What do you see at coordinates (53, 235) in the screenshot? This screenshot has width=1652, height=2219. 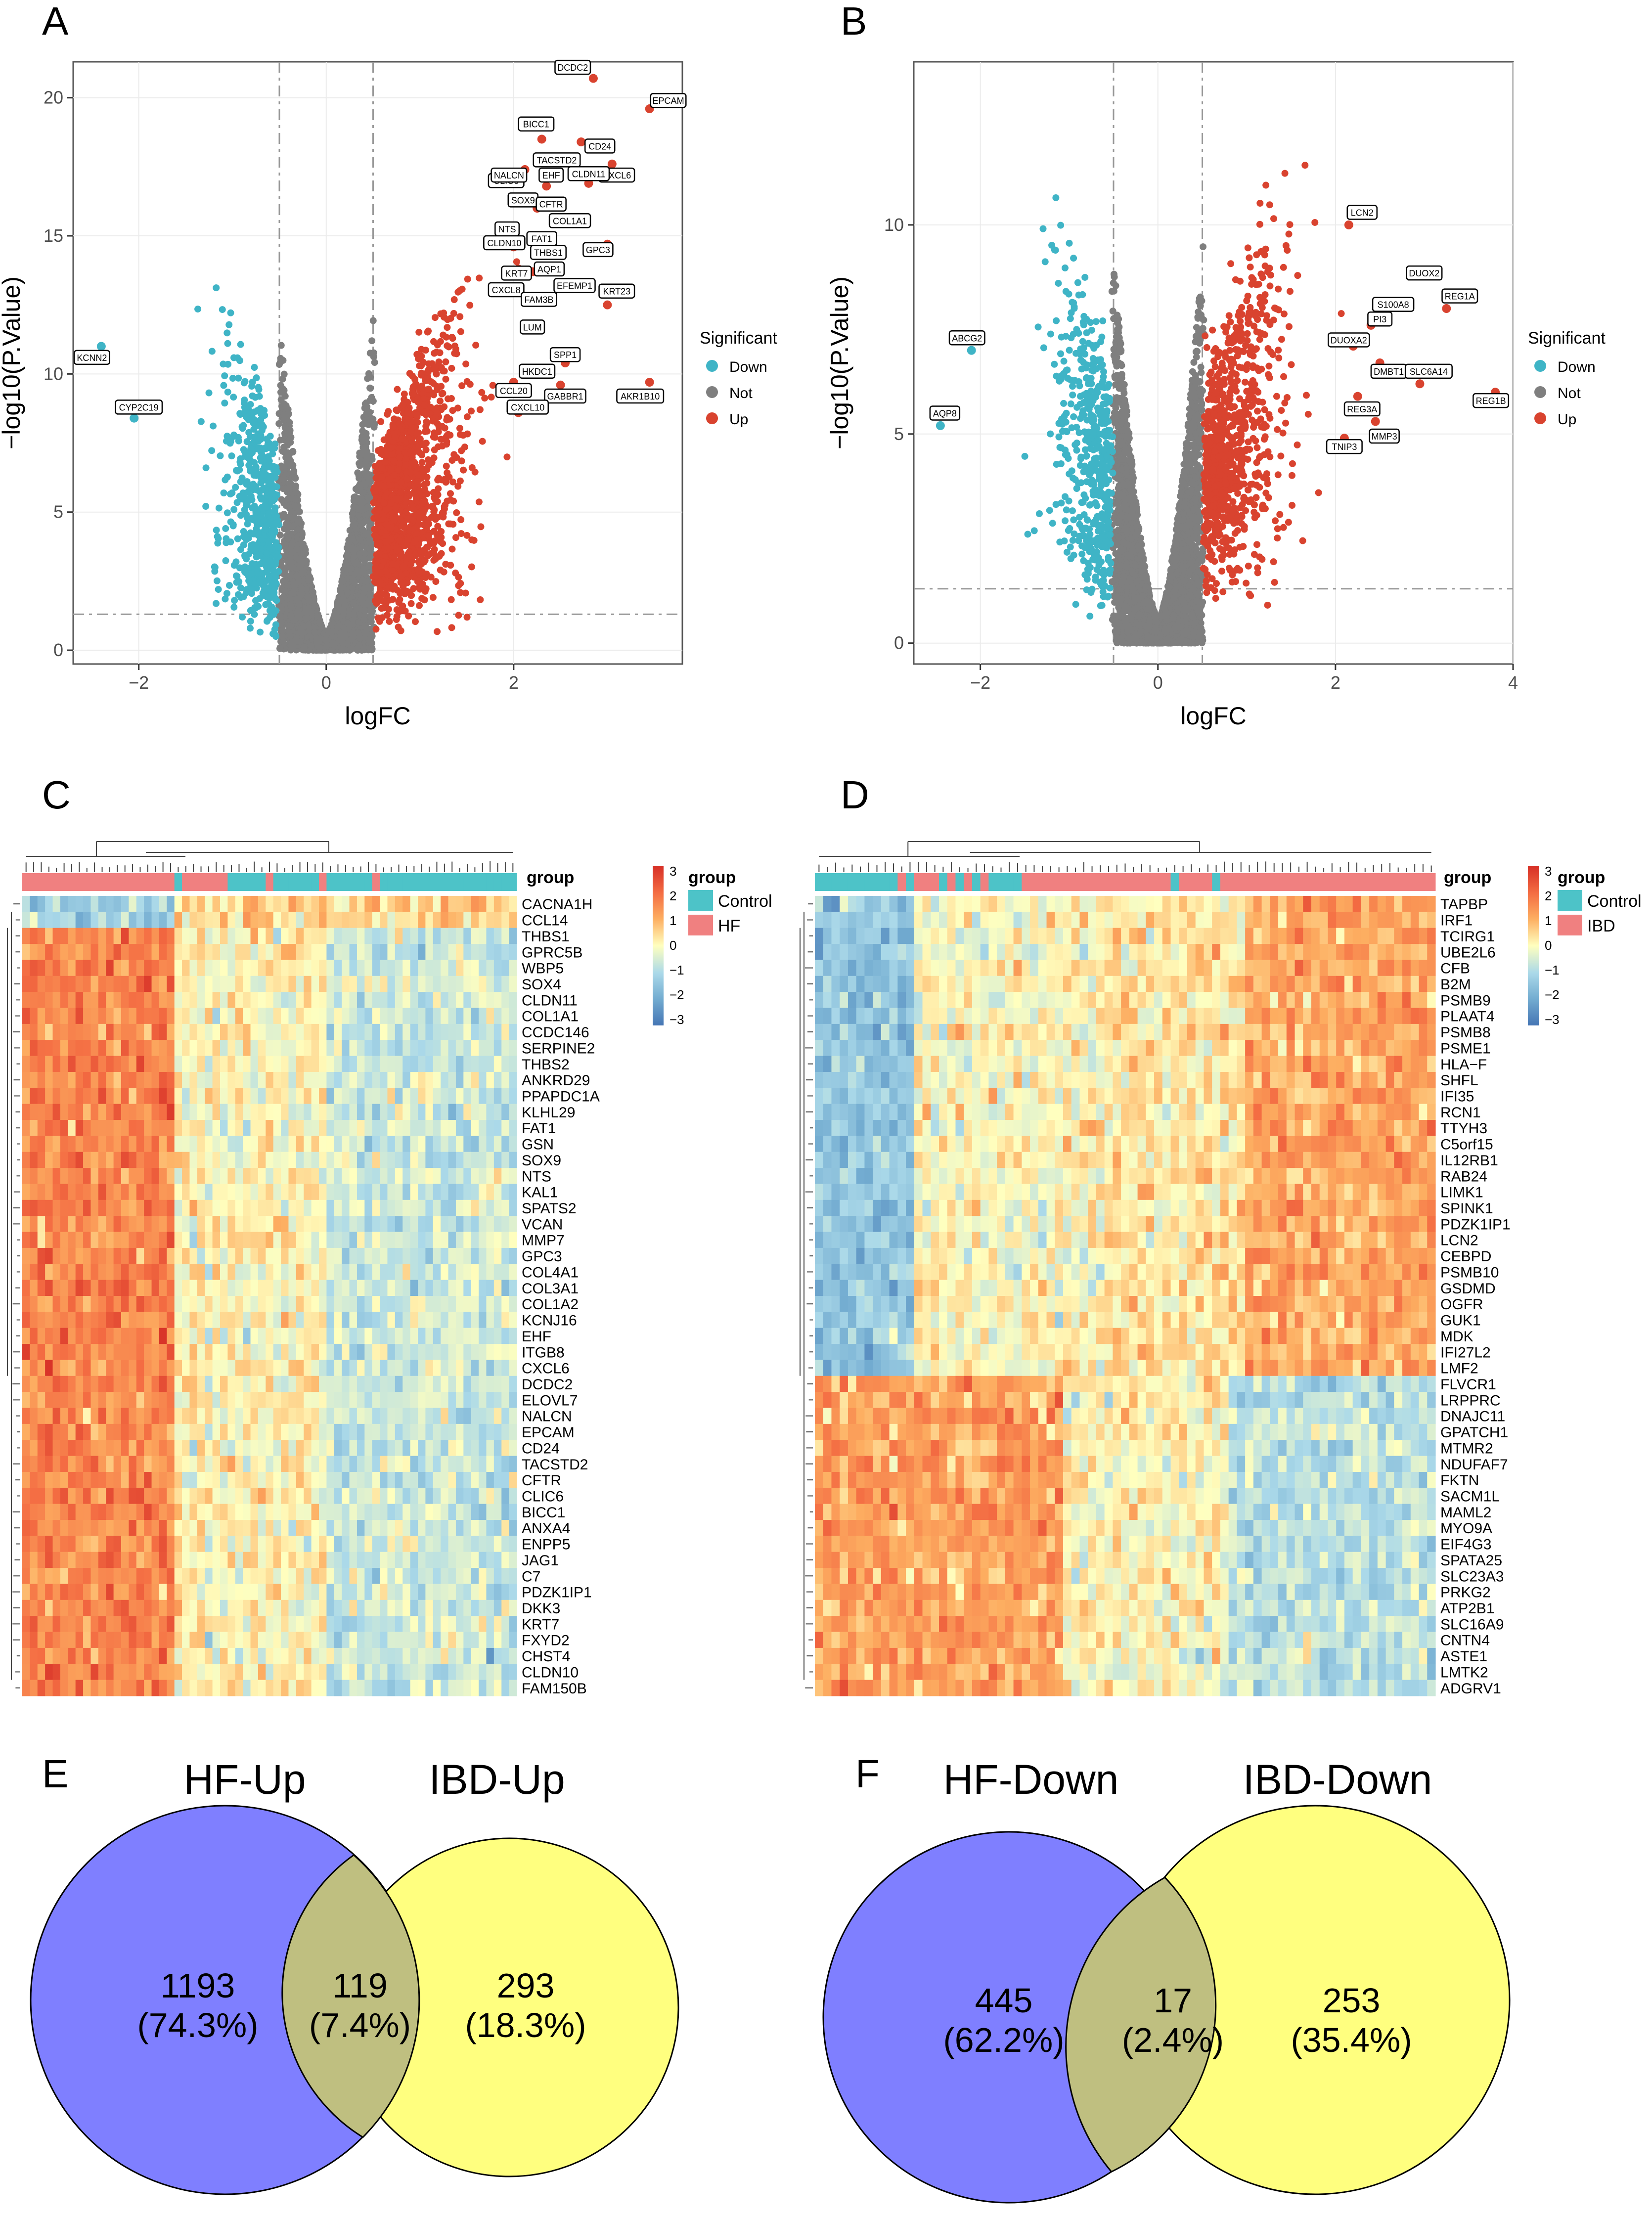 I see `y-tick-label: 15` at bounding box center [53, 235].